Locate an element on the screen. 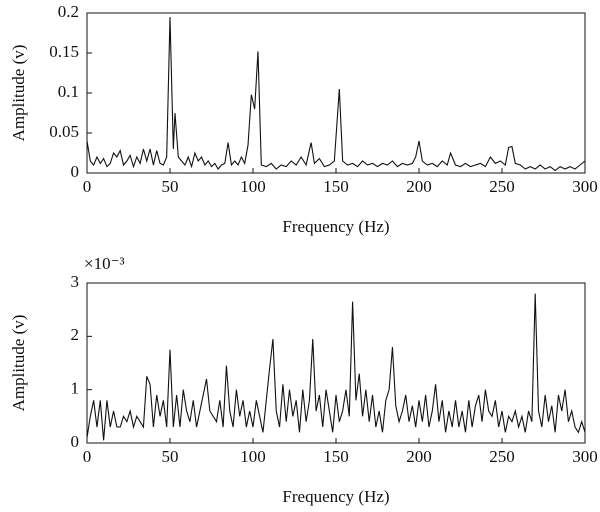 The height and width of the screenshot is (512, 600). y-tick-label: 0.05 is located at coordinates (64, 131).